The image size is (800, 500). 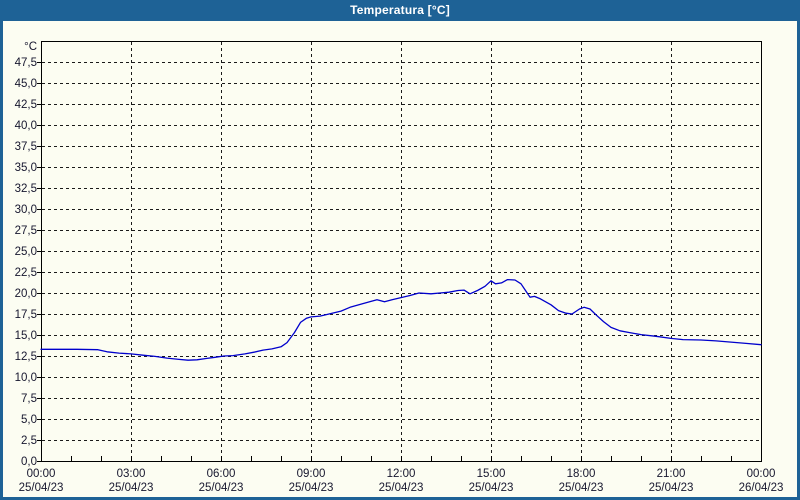 I want to click on y-tick-label: 37,5, so click(x=26, y=147).